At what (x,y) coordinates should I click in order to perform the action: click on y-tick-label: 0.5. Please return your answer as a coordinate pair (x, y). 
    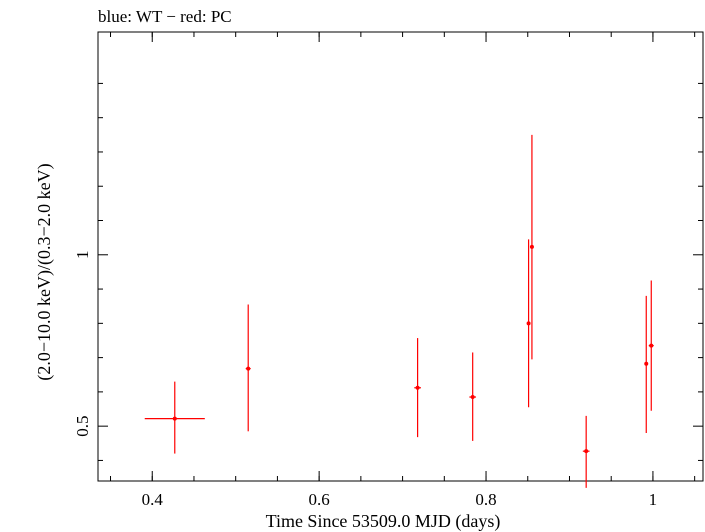
    Looking at the image, I should click on (82, 426).